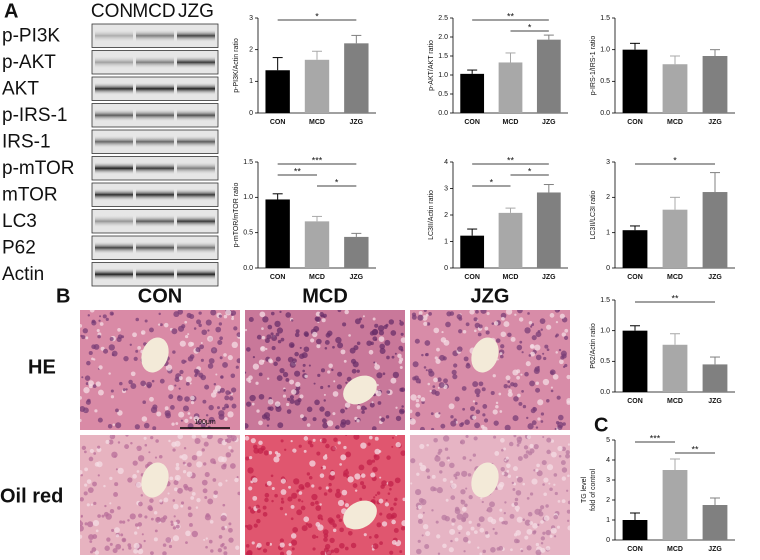 Image resolution: width=760 pixels, height=560 pixels. I want to click on blot-row-label: LC3, so click(19, 221).